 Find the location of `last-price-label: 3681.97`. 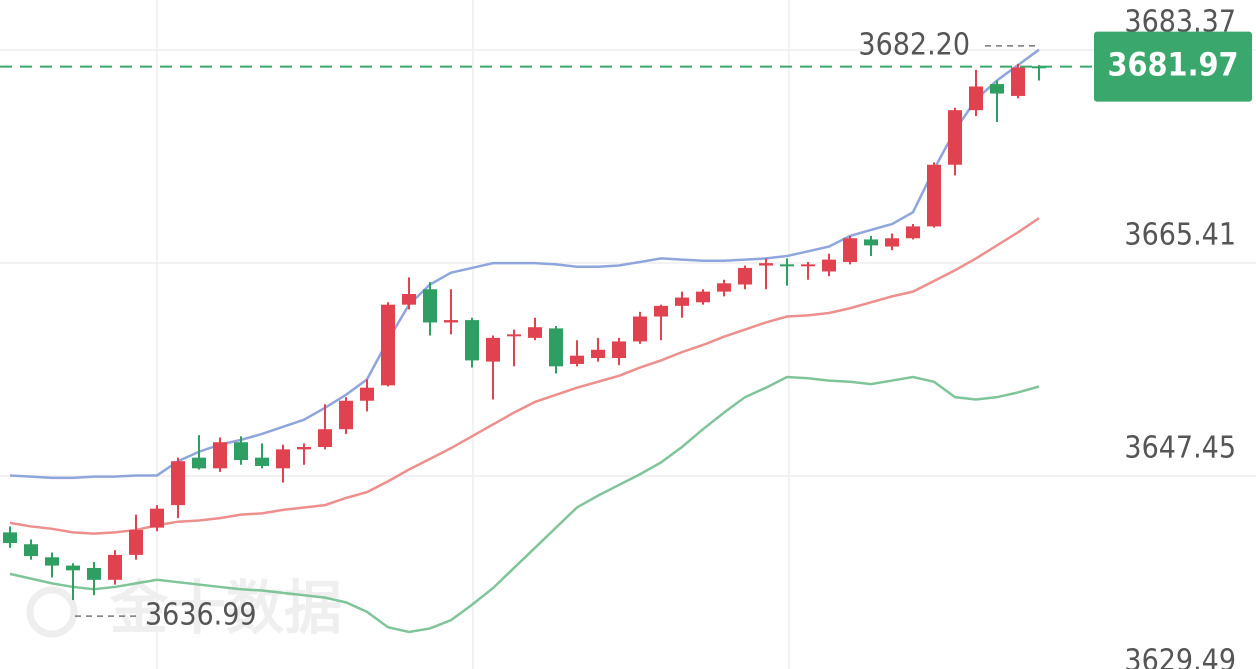

last-price-label: 3681.97 is located at coordinates (1172, 65).